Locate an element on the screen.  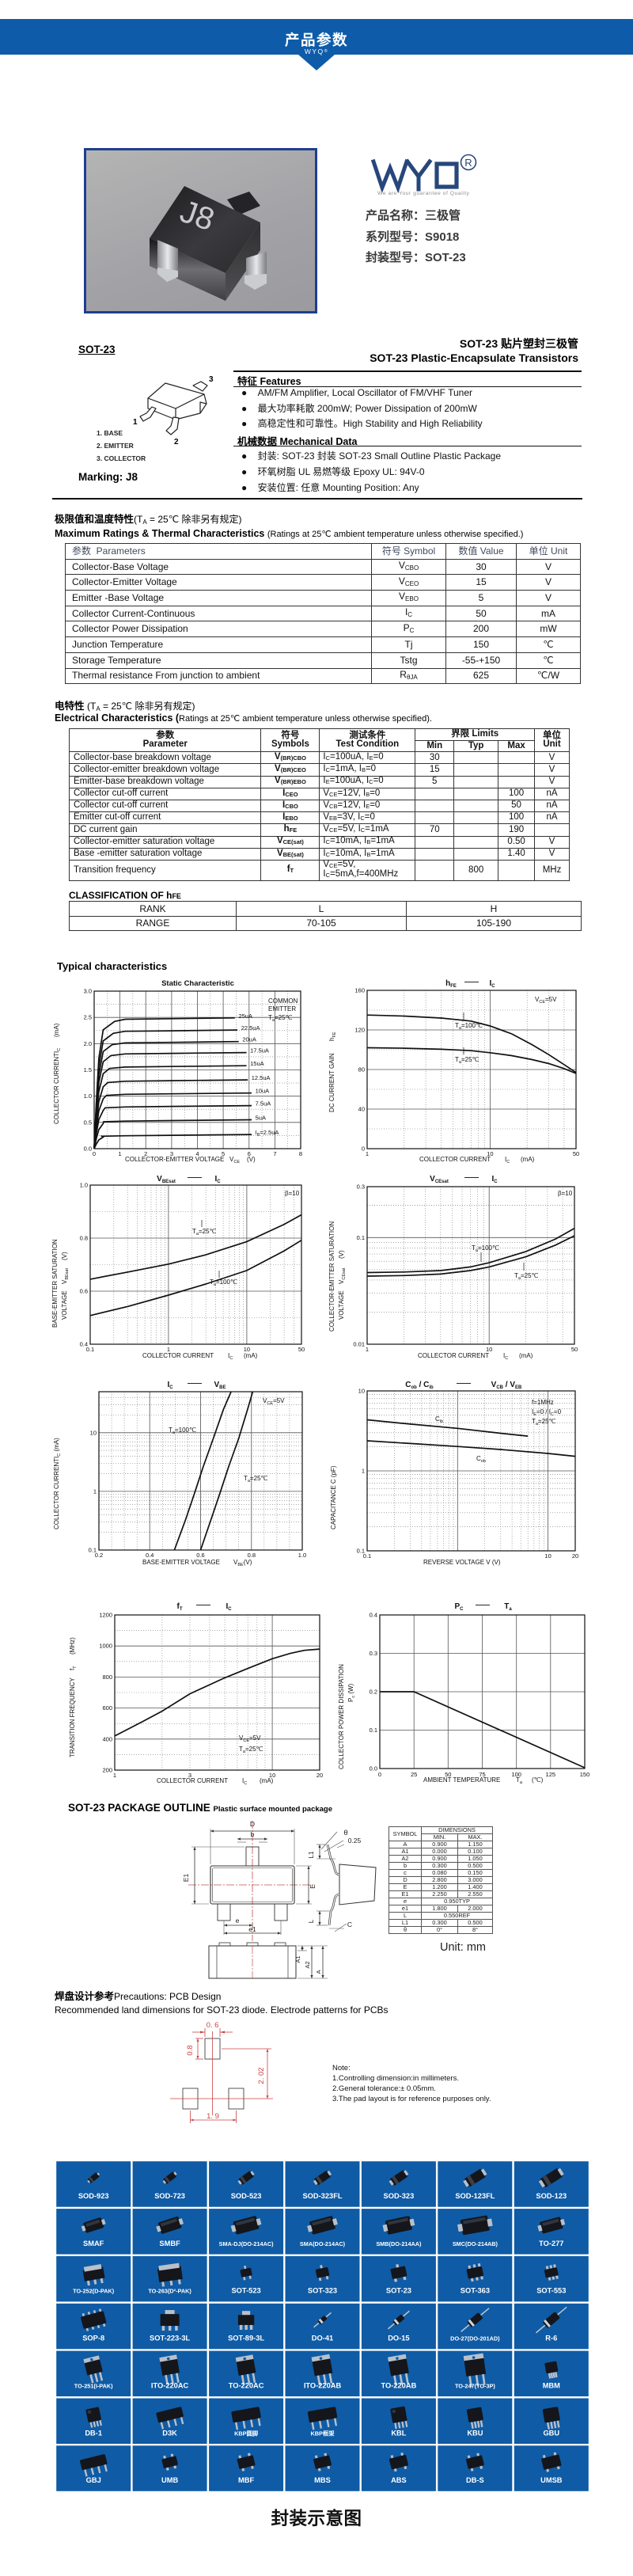
svg-text: VCE=5V is located at coordinates (250, 1738).